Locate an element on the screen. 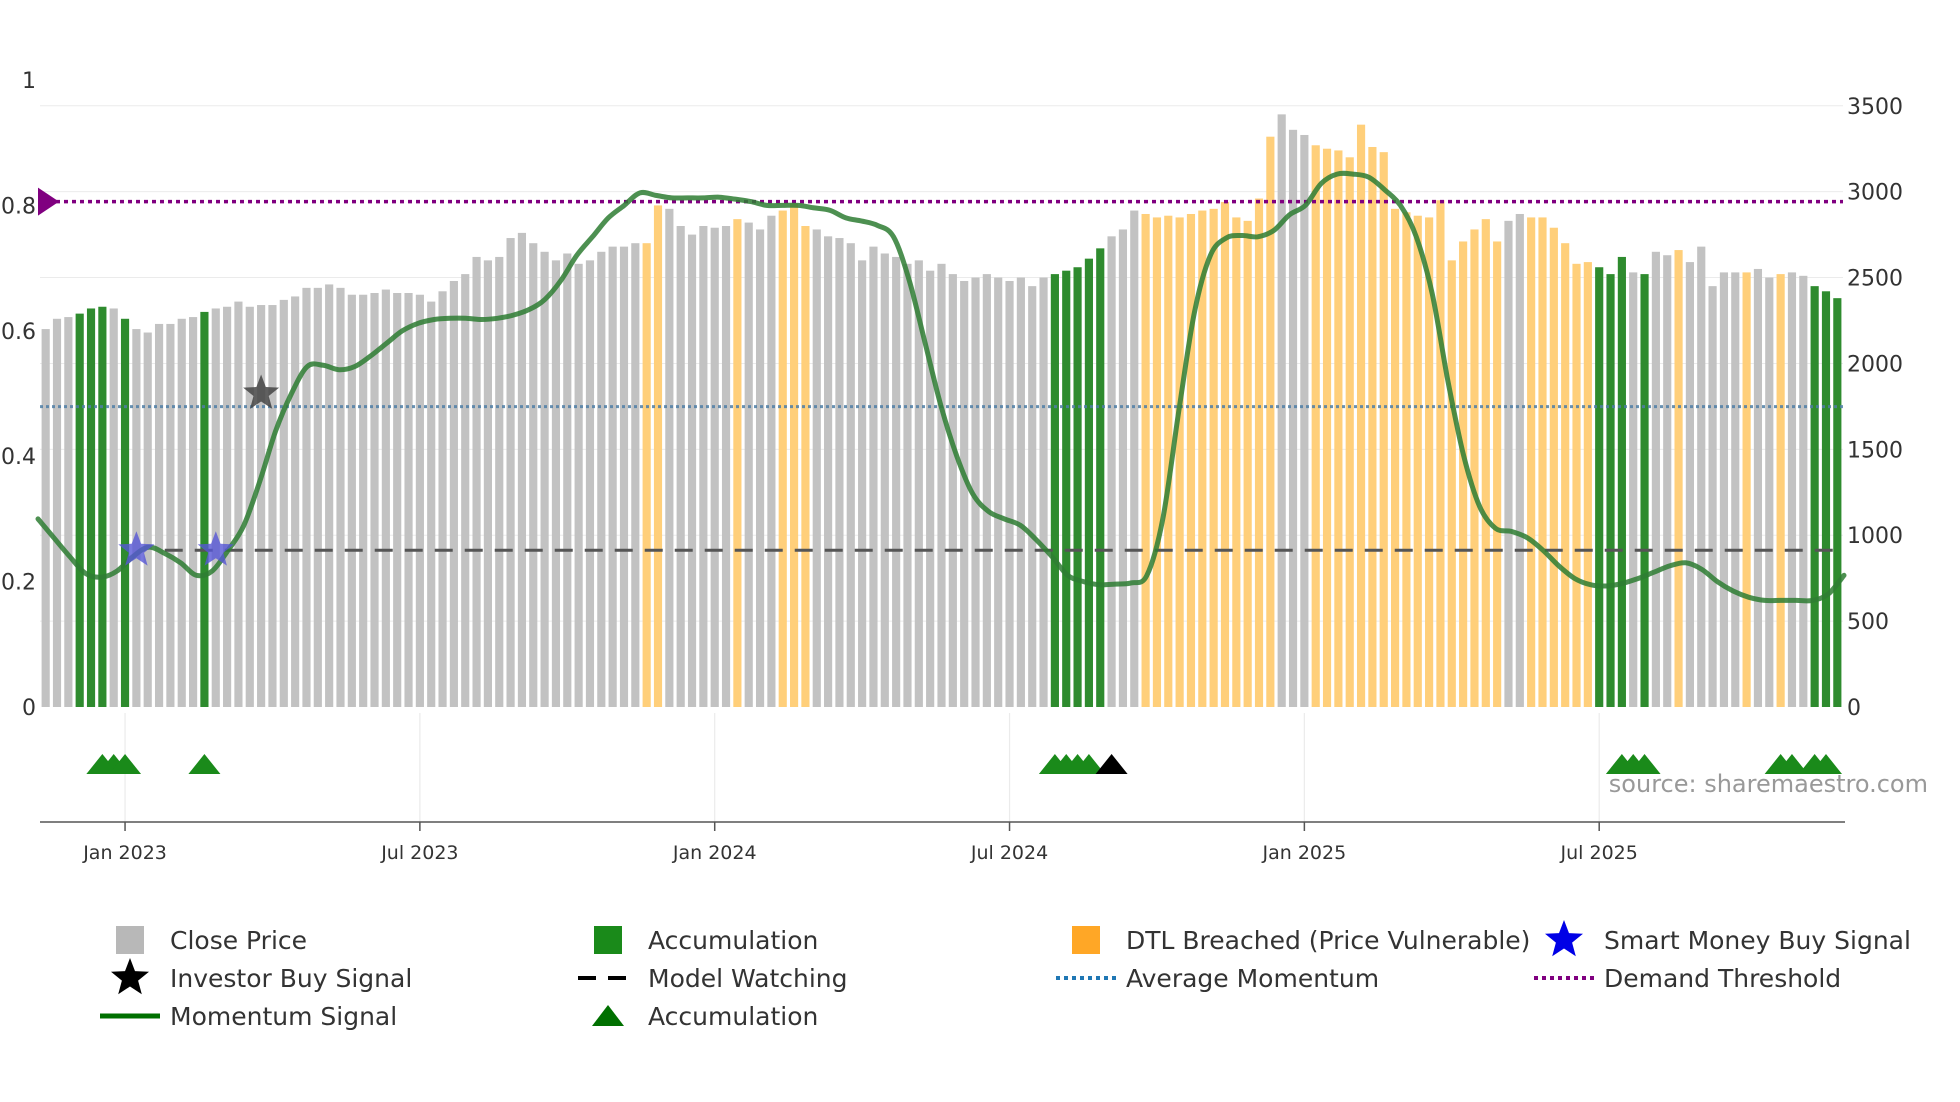  left-tick-label: 0.4 is located at coordinates (18, 457).